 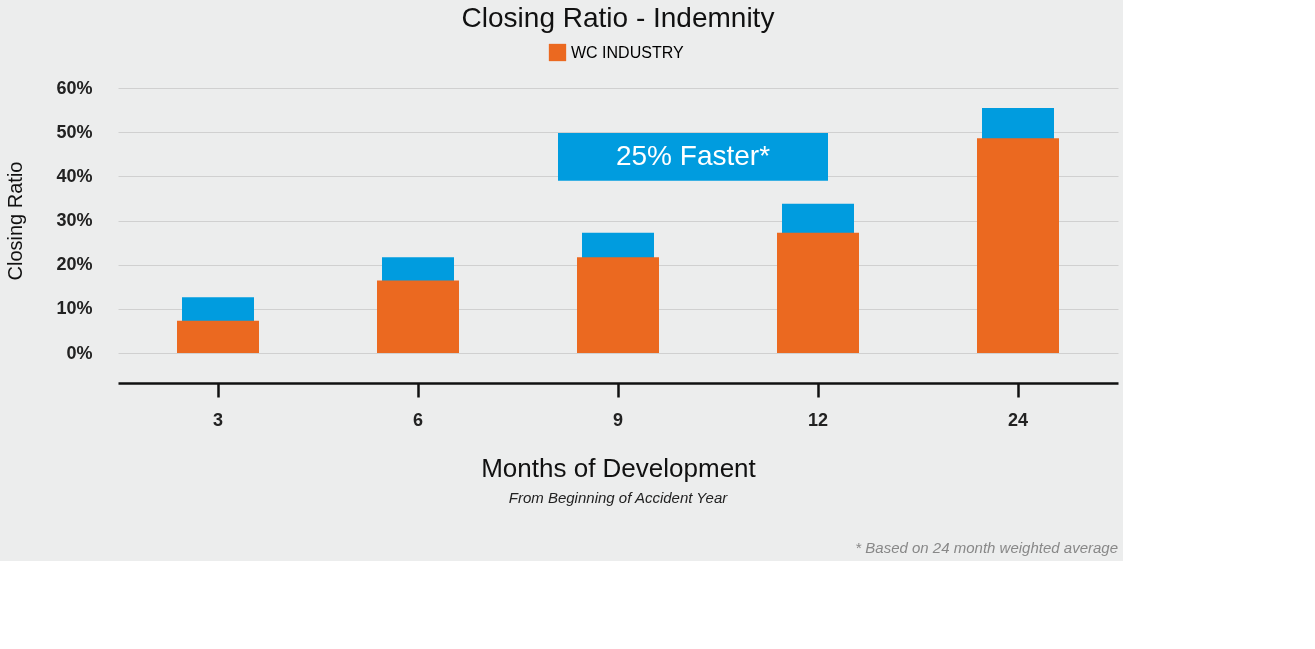 I want to click on chart-title: Closing Ratio - Indemnity, so click(x=618, y=17).